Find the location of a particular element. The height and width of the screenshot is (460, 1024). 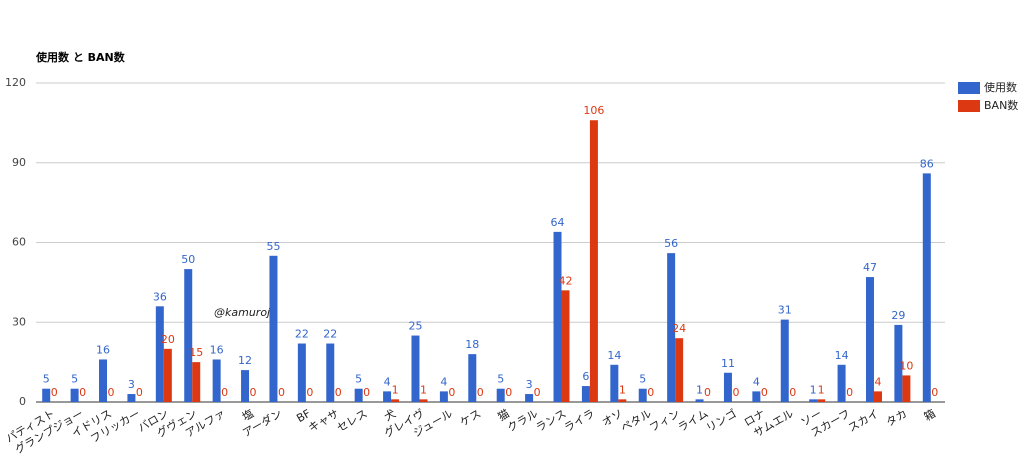

x-tick-label: スカイ is located at coordinates (863, 421).